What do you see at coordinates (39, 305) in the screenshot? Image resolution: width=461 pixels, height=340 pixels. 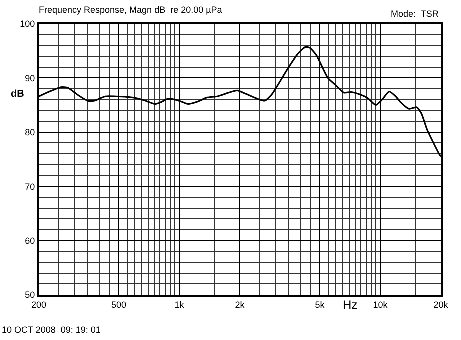 I see `x-tick-label: 200` at bounding box center [39, 305].